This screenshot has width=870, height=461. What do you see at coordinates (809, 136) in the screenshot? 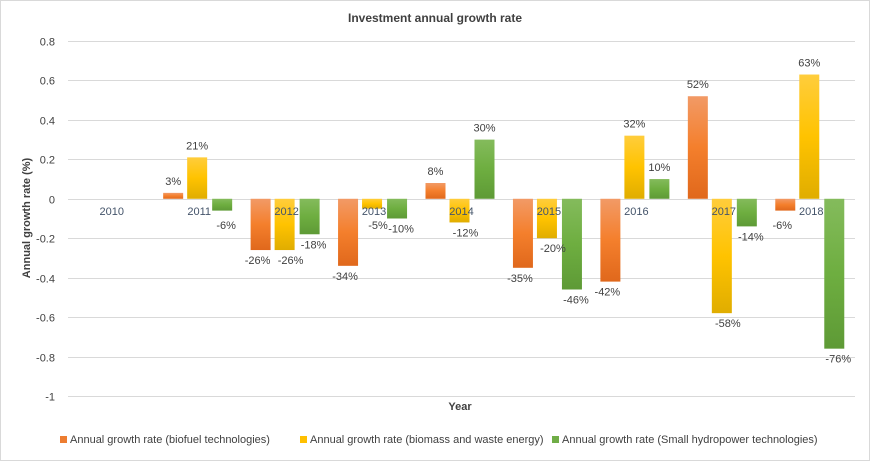
I see `bar-1-2018` at bounding box center [809, 136].